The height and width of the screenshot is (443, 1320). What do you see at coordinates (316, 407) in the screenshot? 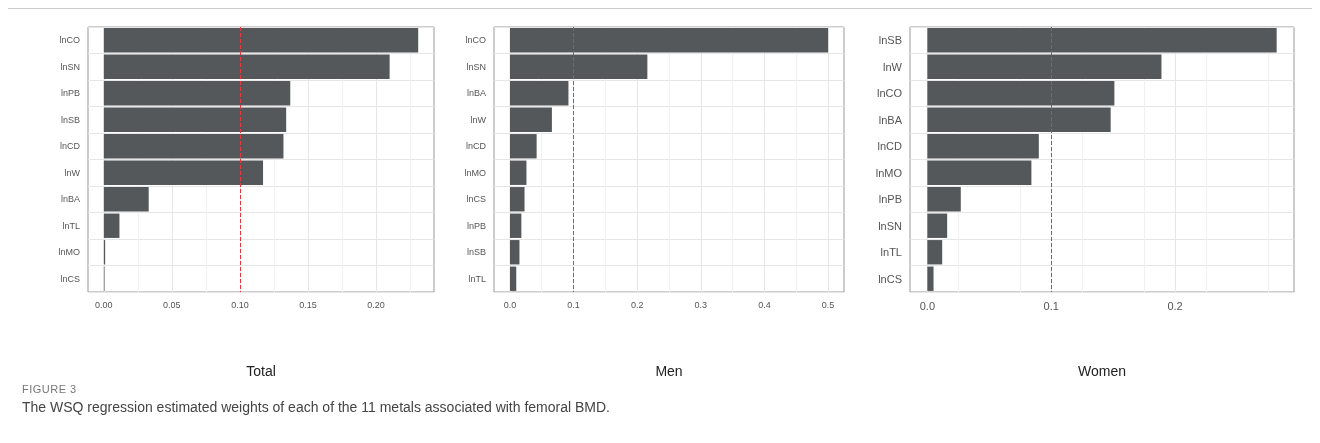
I see `text: The WSQ regression estimated weights of each of the 11 metals associated with femoral BMD.` at bounding box center [316, 407].